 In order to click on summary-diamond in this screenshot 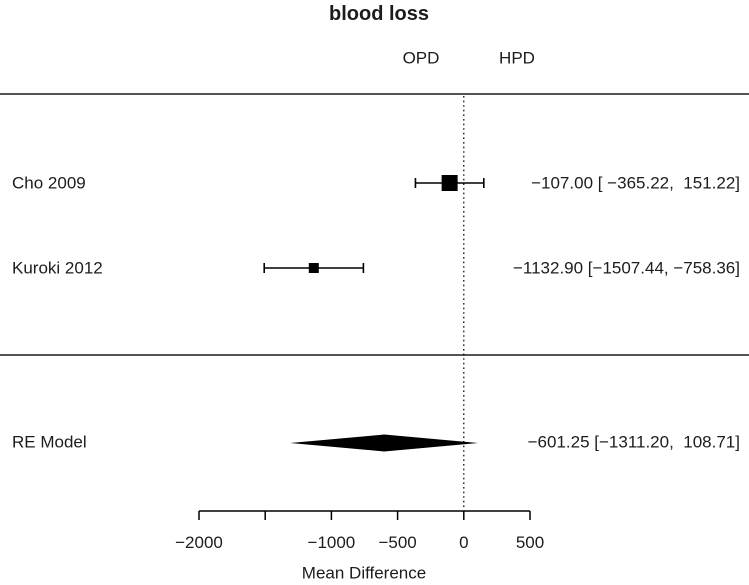, I will do `click(384, 443)`.